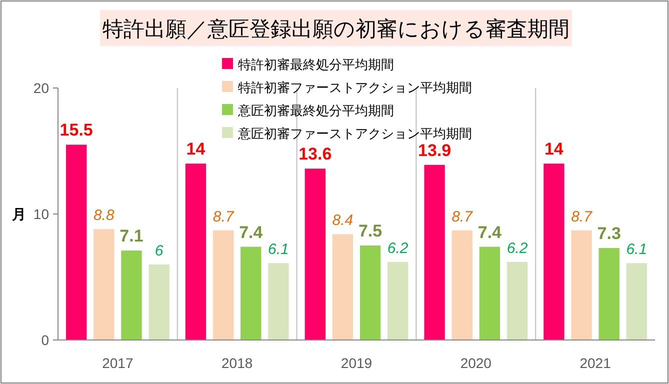 The image size is (669, 384). I want to click on data-label: 13.6, so click(315, 154).